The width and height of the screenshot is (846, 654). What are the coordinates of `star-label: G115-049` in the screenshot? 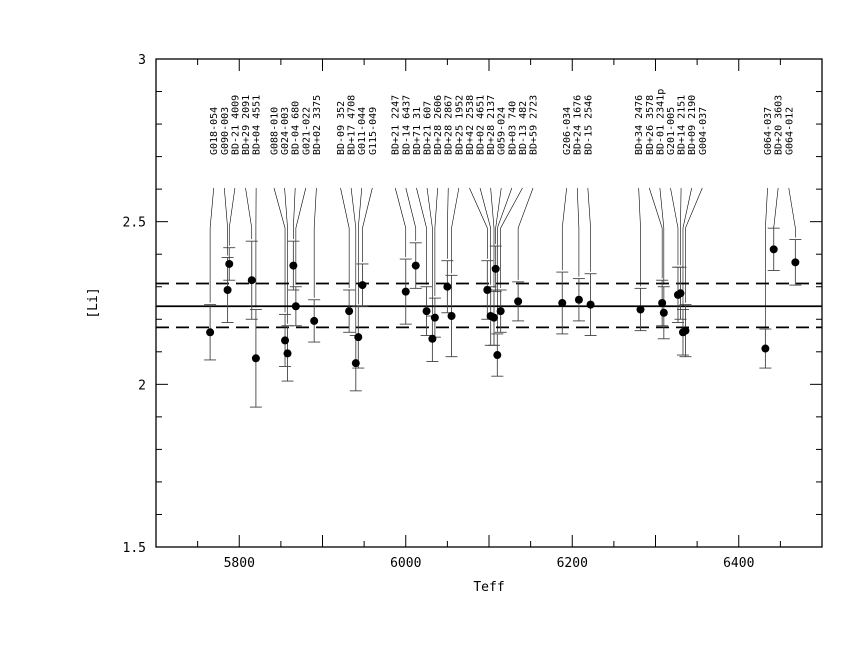 It's located at (373, 131).